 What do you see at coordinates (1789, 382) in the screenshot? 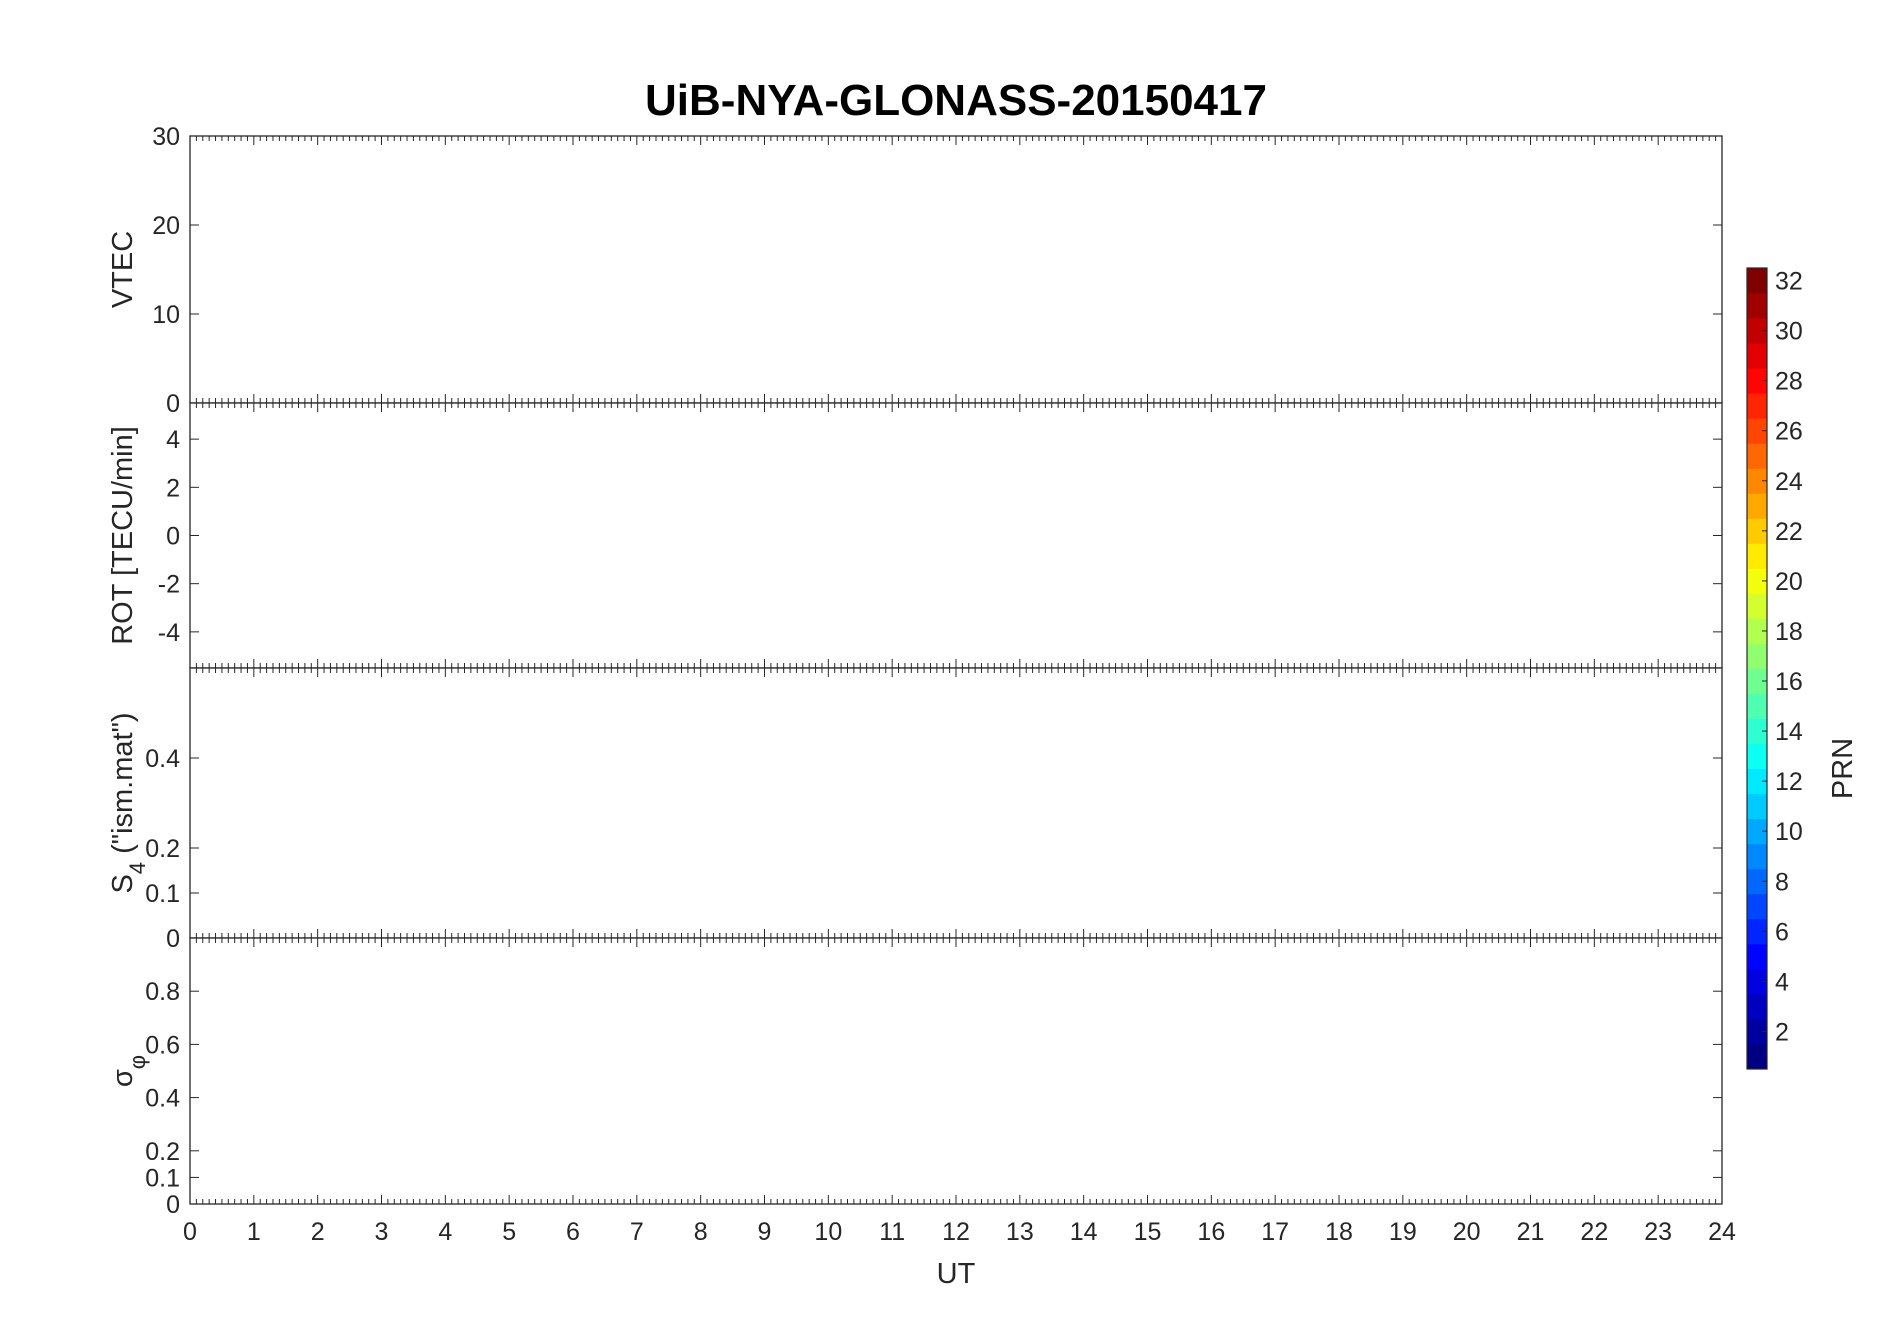
I see `colorbar-tick-label: 28` at bounding box center [1789, 382].